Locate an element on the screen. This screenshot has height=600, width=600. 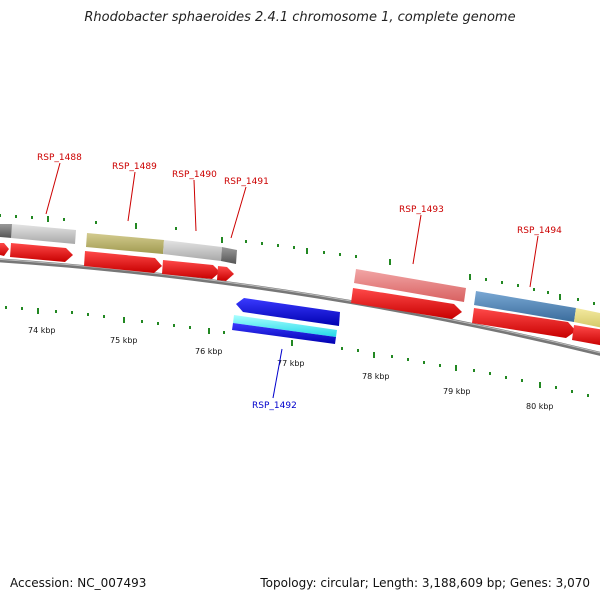
kbp-label-80: 80 kbp is located at coordinates (540, 406).